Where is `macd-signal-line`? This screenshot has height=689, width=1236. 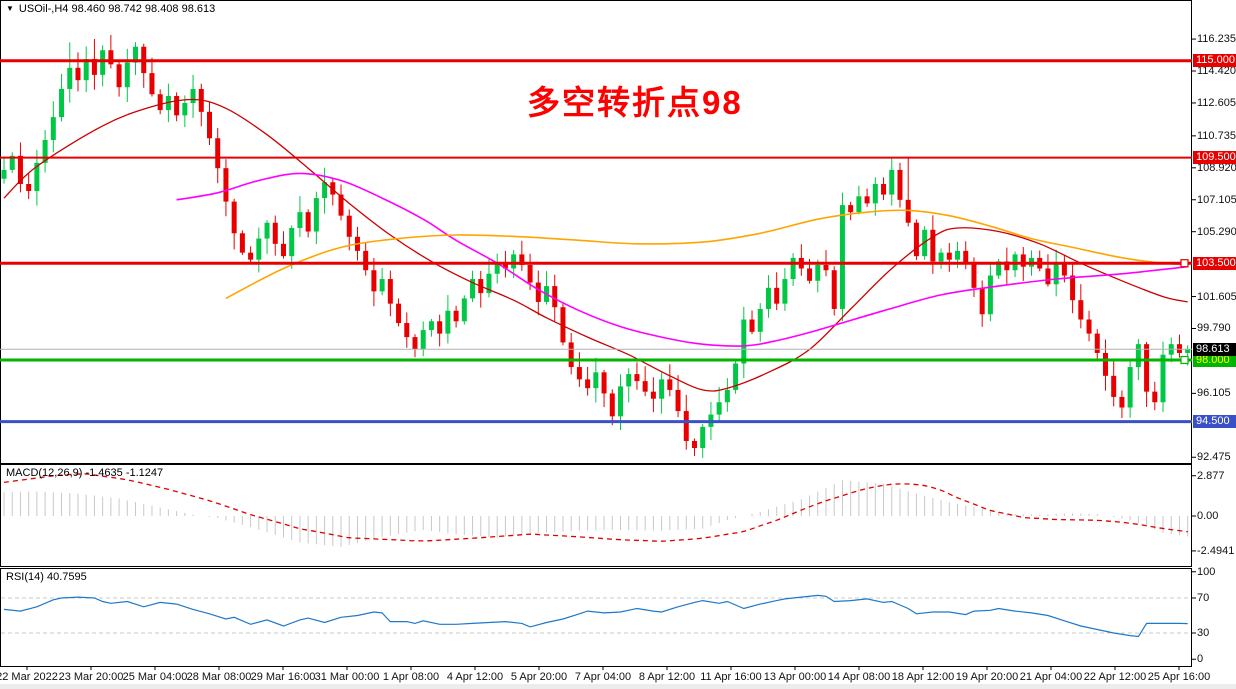
macd-signal-line is located at coordinates (595, 507).